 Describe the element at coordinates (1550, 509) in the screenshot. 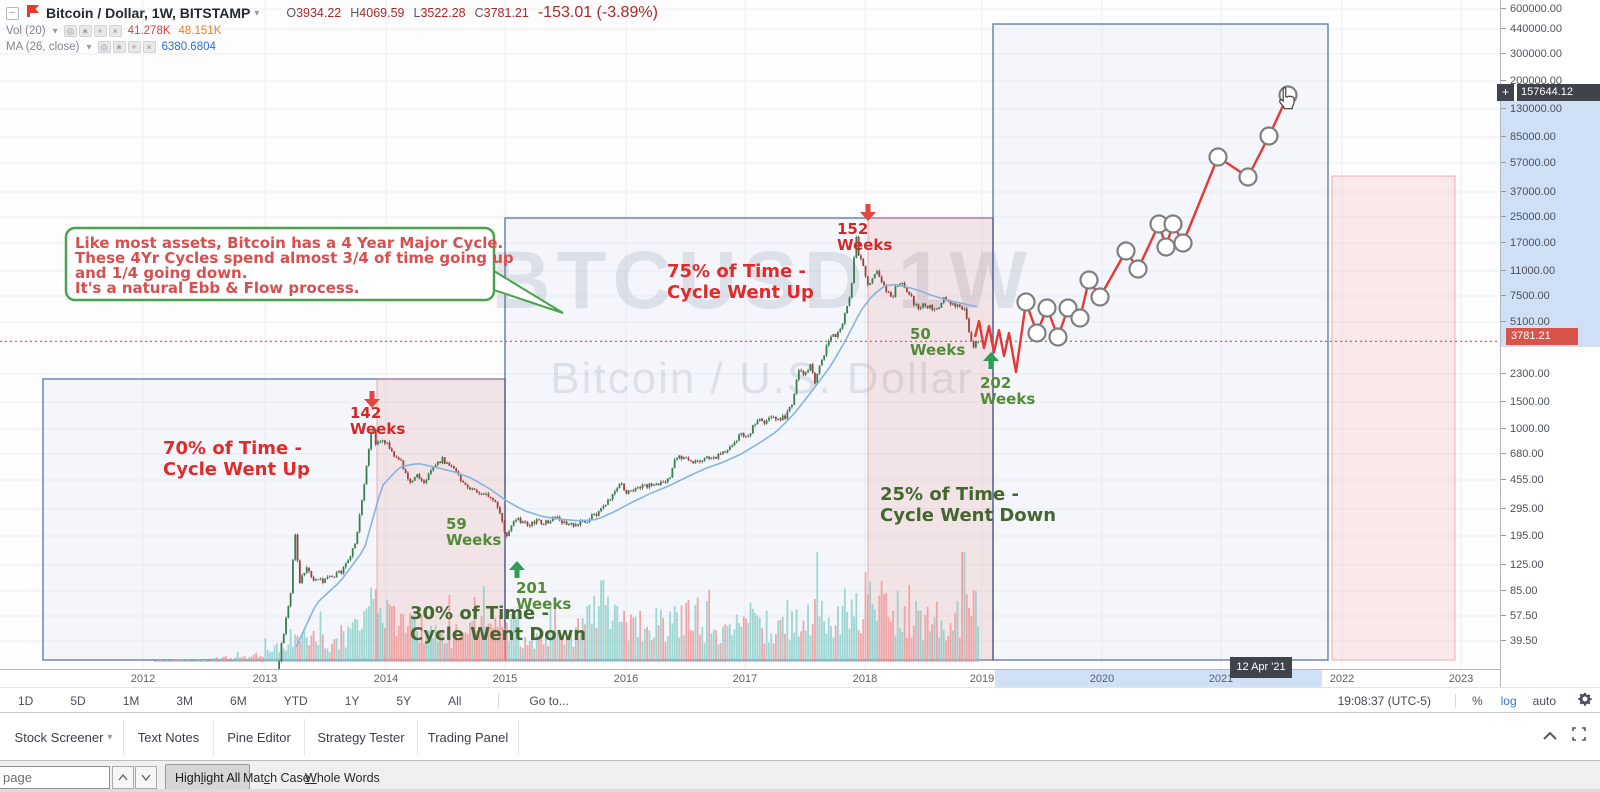

I see `price-tick: 295.00` at that location.